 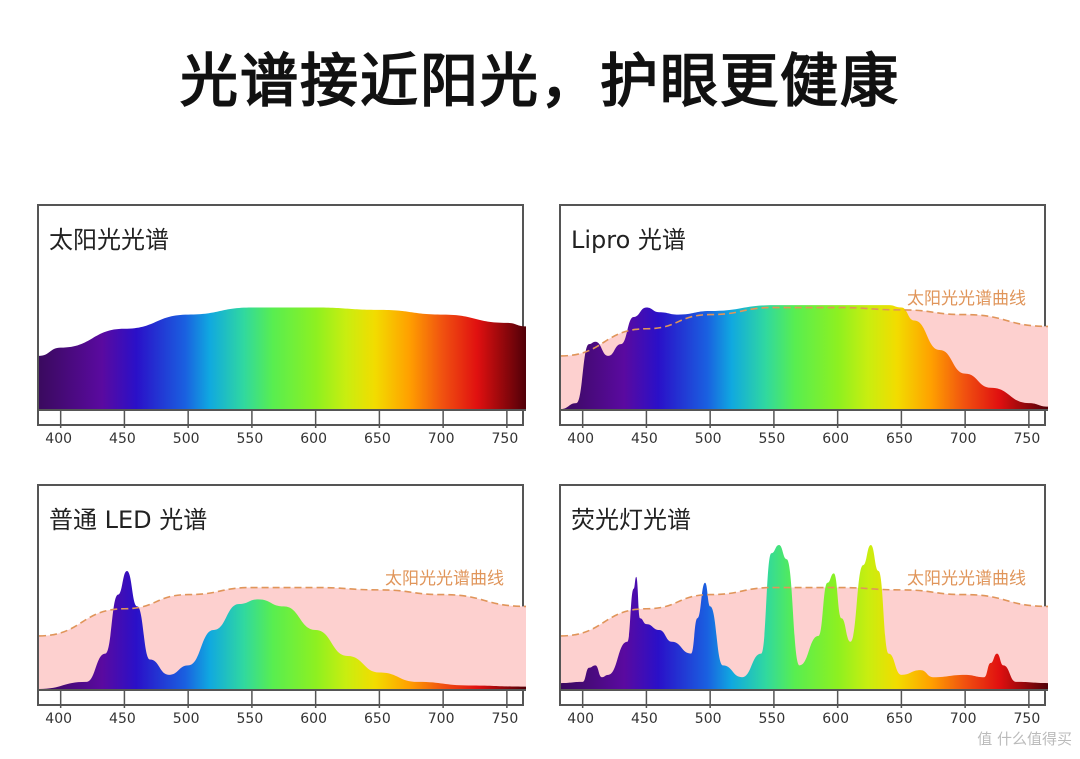 I want to click on panel-title: Lipro 光谱, so click(x=628, y=240).